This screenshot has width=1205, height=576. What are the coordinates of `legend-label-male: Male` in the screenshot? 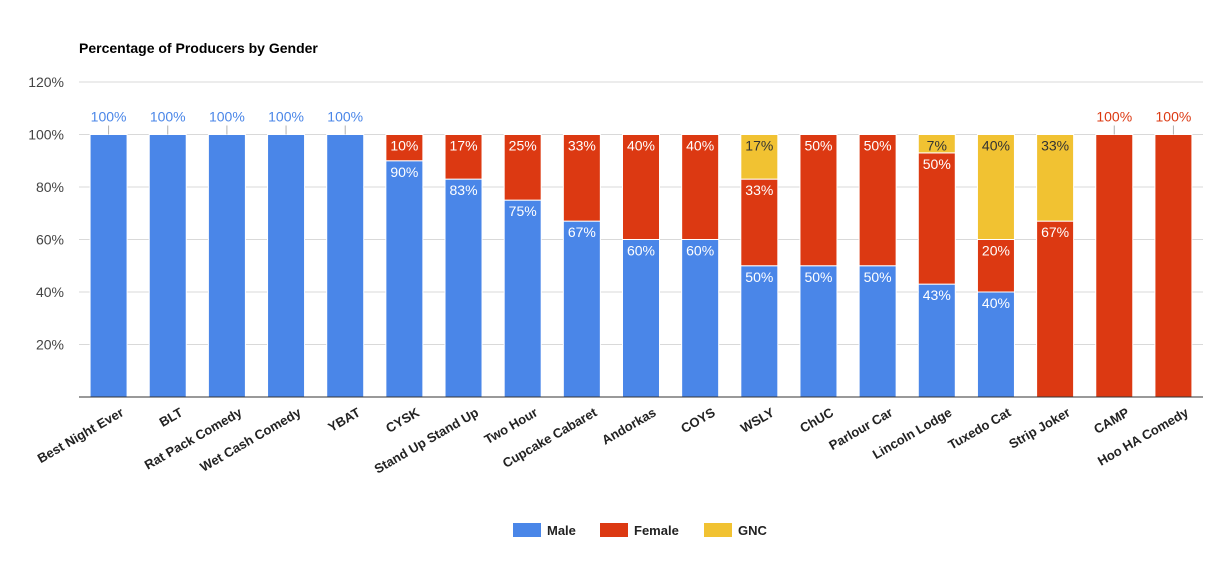 It's located at (561, 530).